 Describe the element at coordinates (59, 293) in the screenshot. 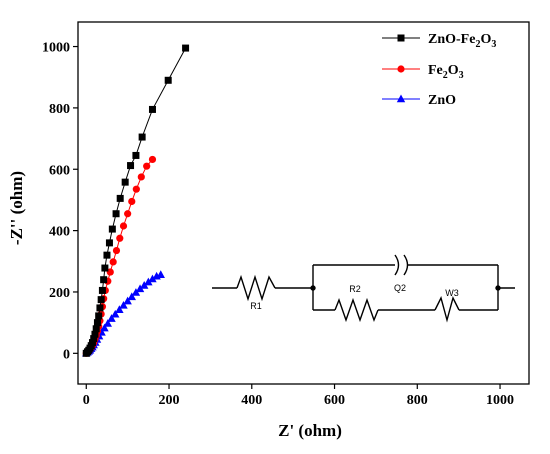

I see `y-tick-label: 200` at that location.